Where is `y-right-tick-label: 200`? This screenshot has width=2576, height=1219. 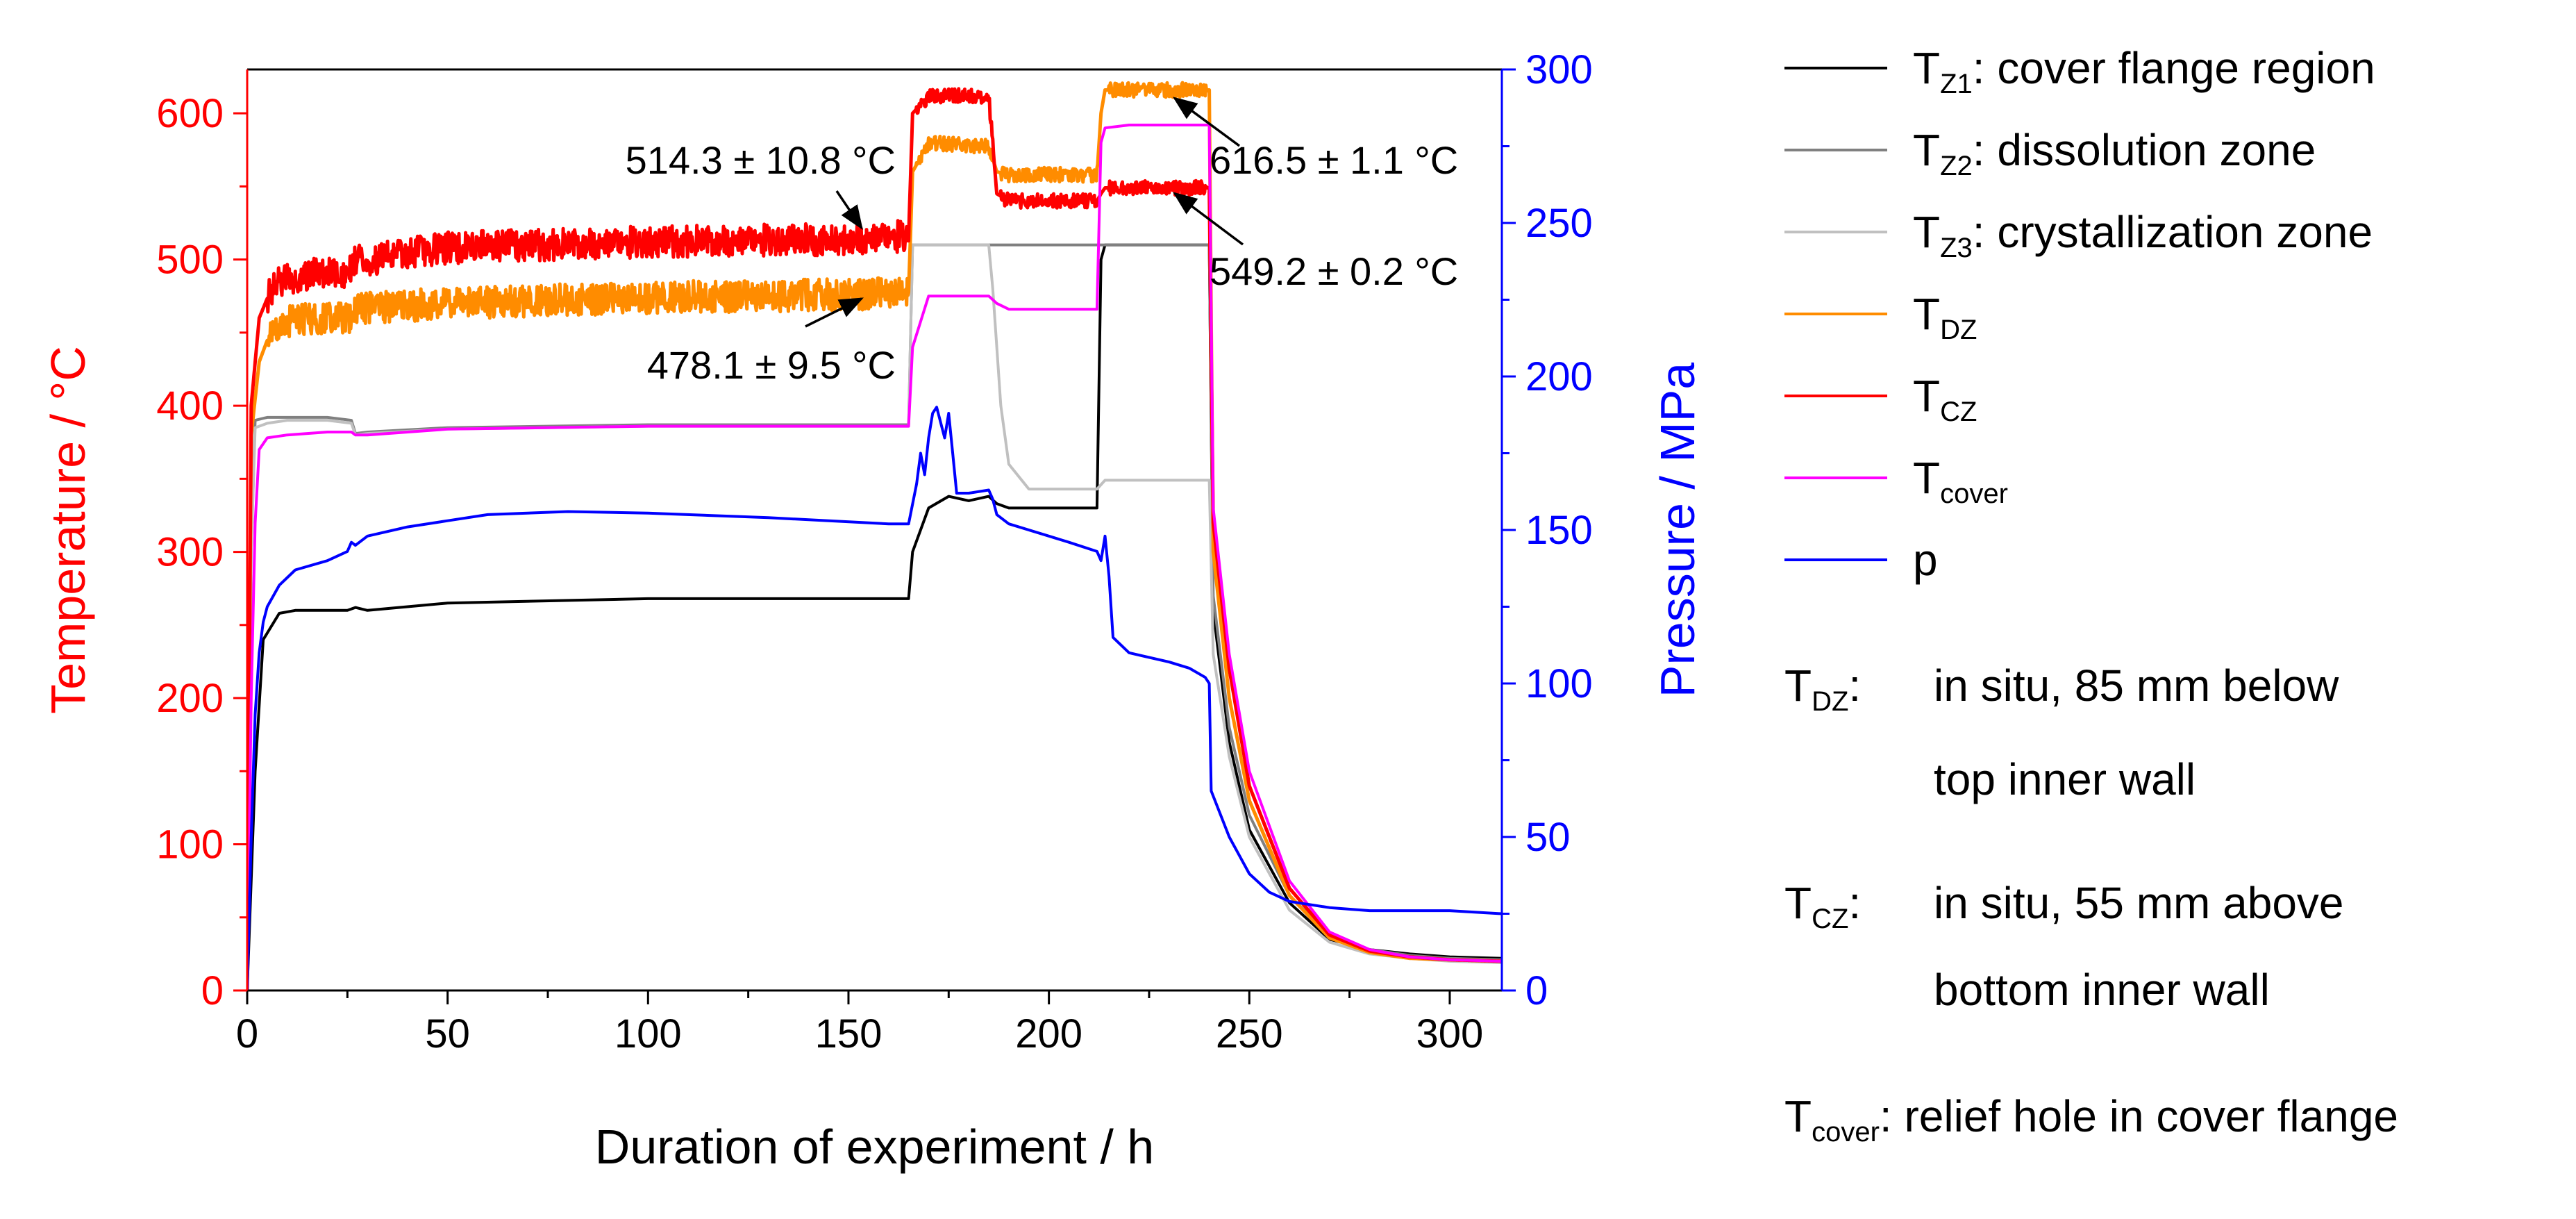
y-right-tick-label: 200 is located at coordinates (1559, 377).